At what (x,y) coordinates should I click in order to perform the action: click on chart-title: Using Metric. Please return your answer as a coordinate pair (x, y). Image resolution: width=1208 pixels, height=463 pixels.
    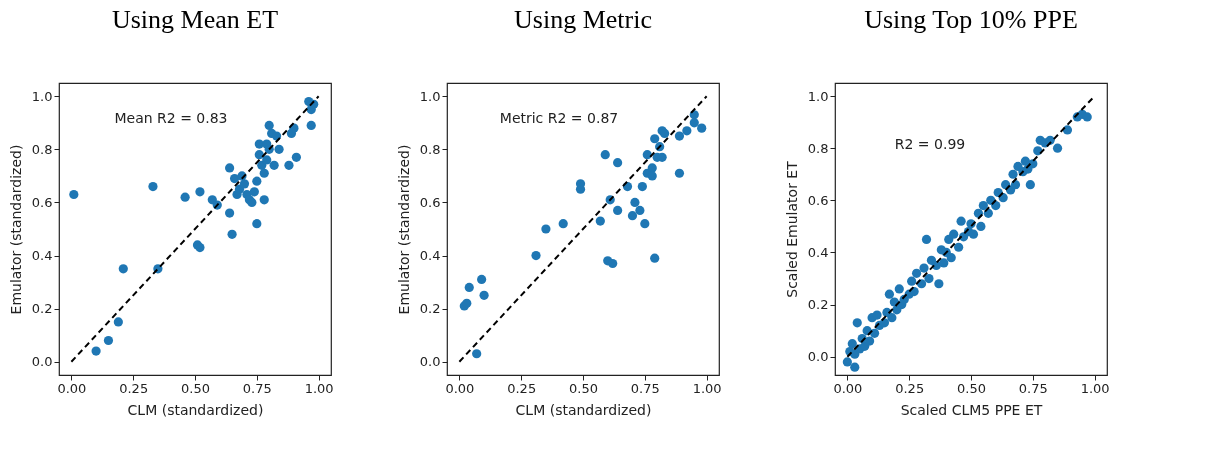
    Looking at the image, I should click on (583, 19).